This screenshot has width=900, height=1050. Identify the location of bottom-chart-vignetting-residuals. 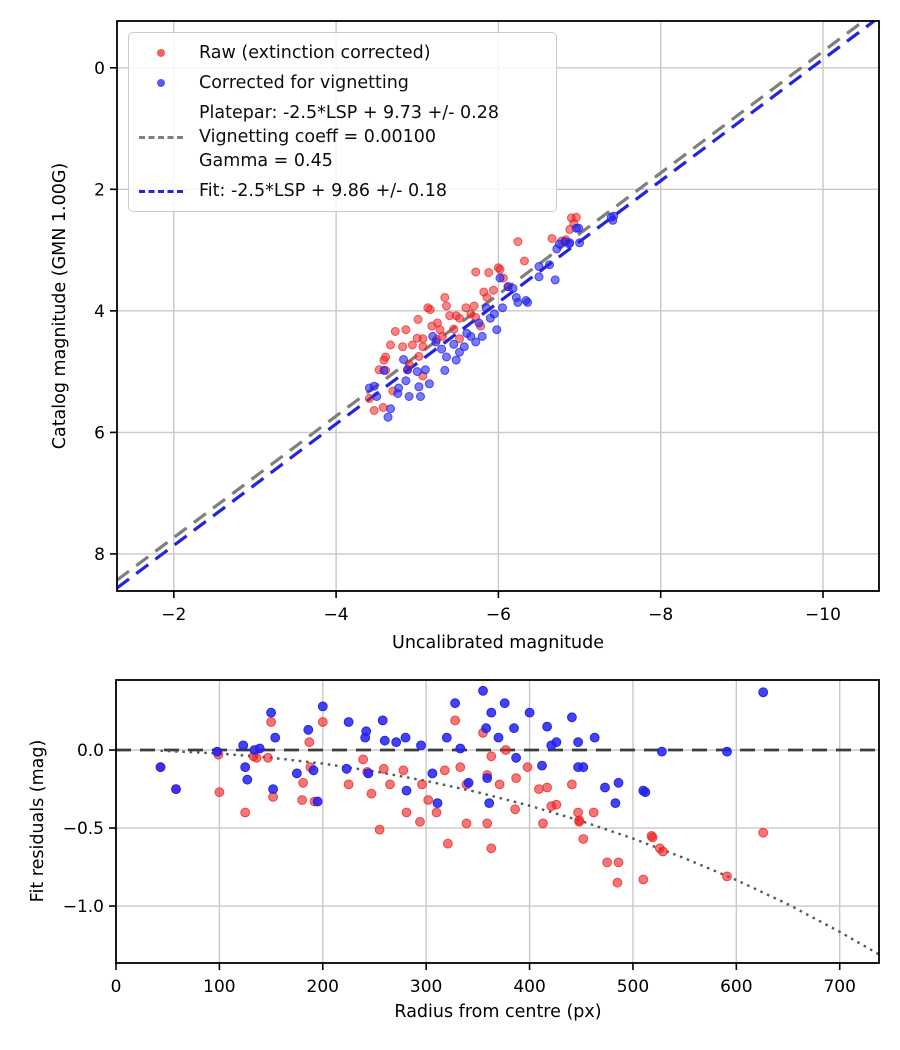
(462, 746).